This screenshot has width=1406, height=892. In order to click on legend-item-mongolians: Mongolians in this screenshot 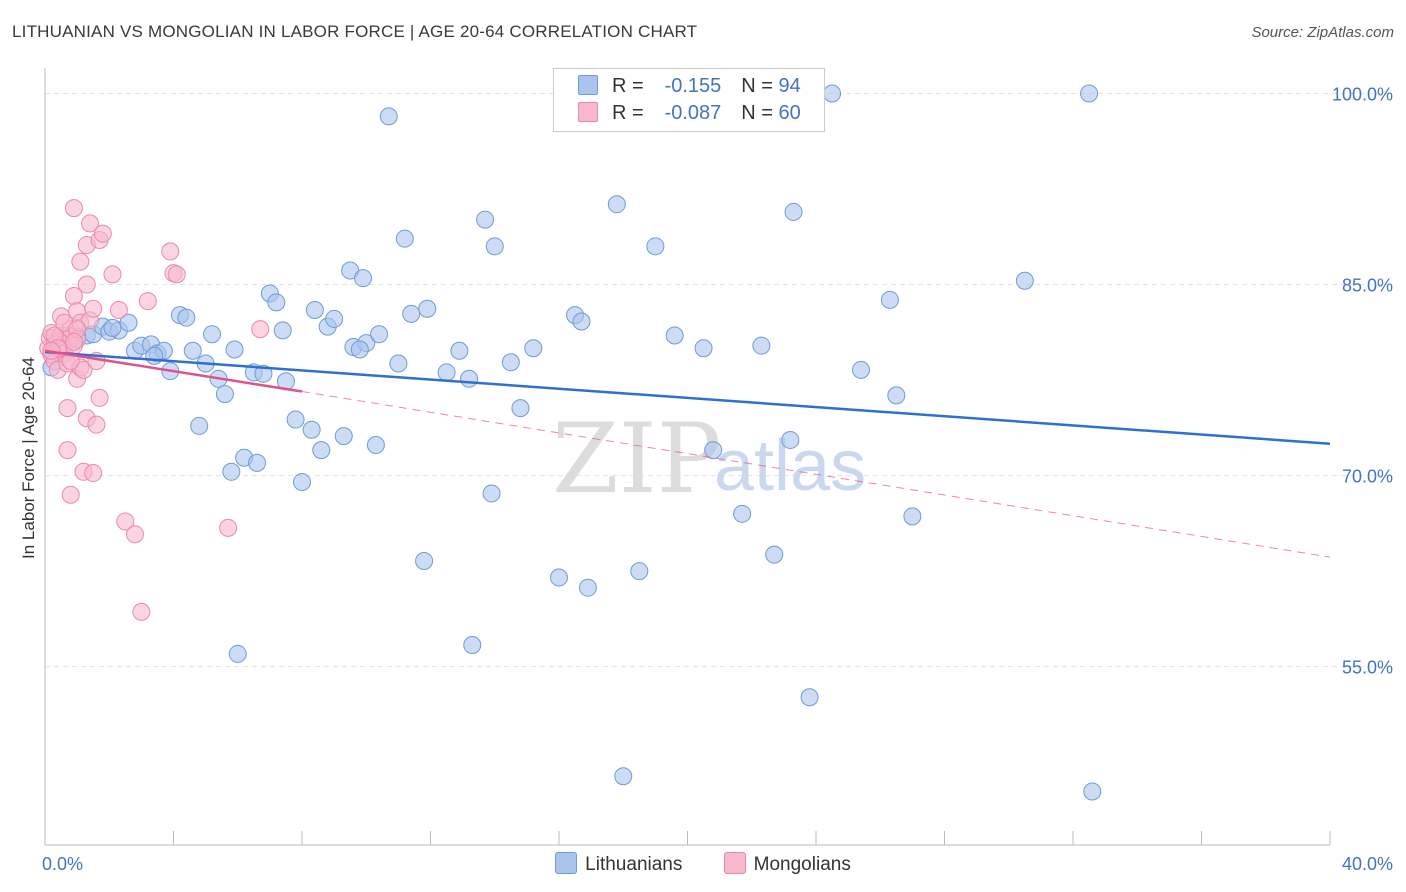, I will do `click(787, 864)`.